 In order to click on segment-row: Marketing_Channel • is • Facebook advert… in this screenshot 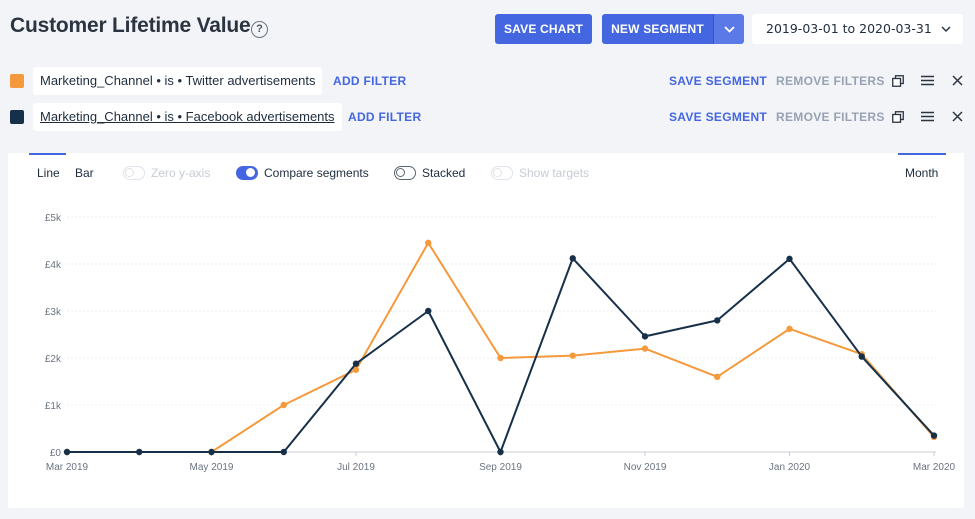, I will do `click(487, 117)`.